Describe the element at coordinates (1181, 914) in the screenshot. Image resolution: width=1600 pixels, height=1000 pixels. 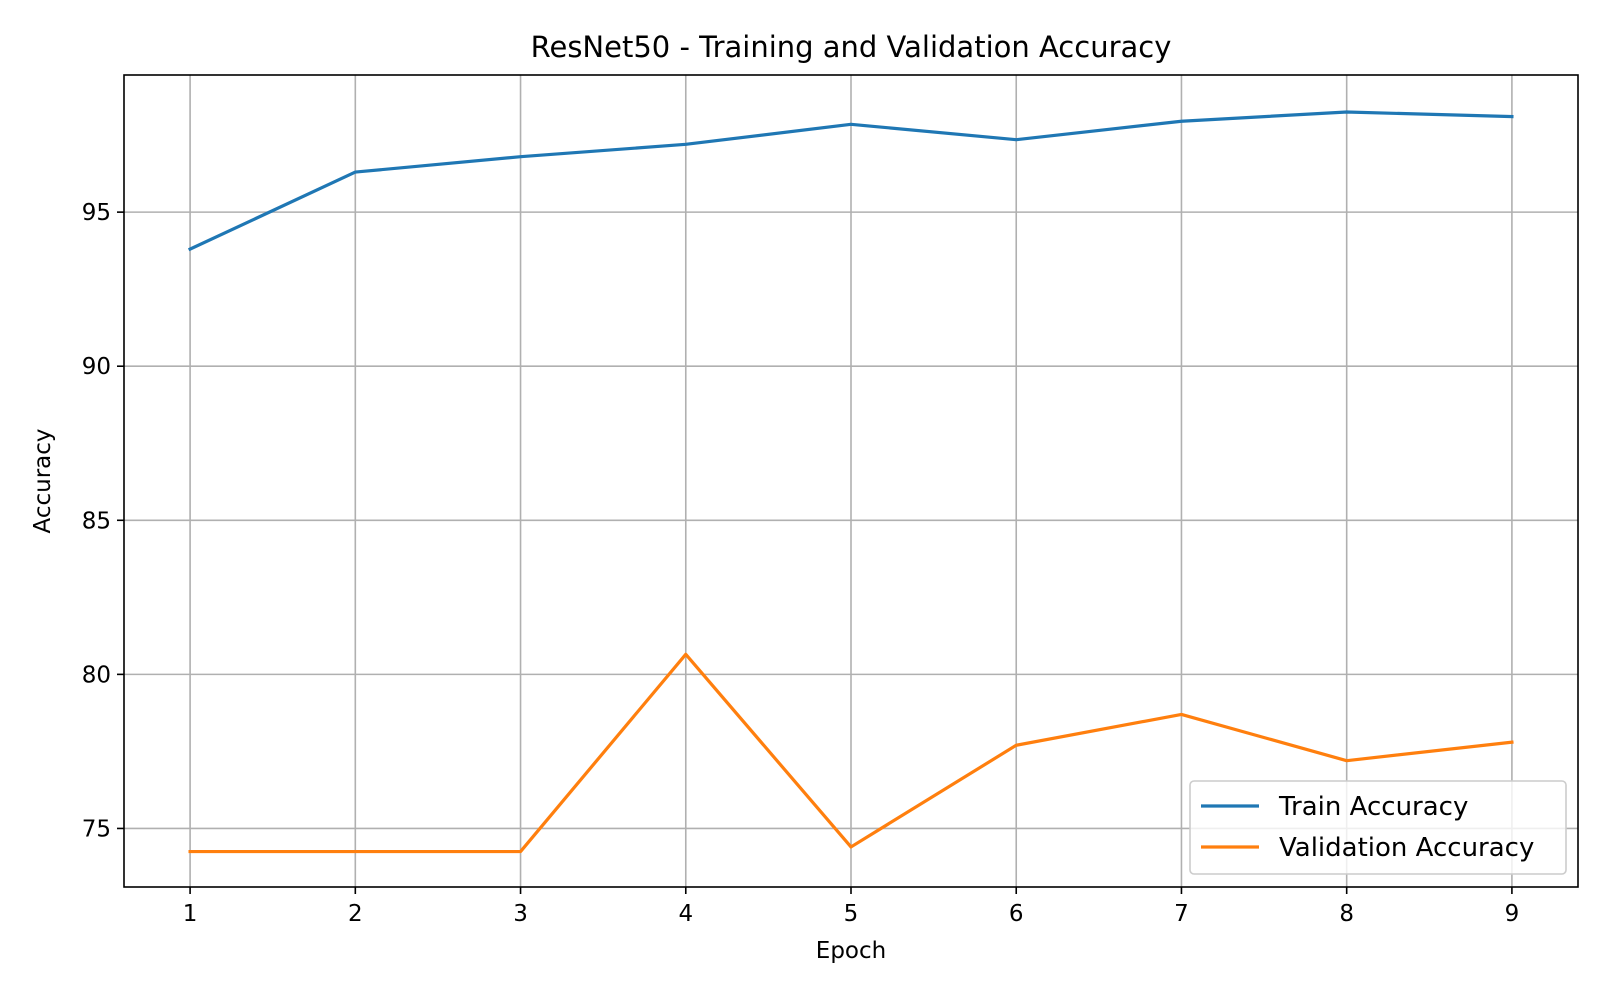
I see `x-tick-label: 7` at that location.